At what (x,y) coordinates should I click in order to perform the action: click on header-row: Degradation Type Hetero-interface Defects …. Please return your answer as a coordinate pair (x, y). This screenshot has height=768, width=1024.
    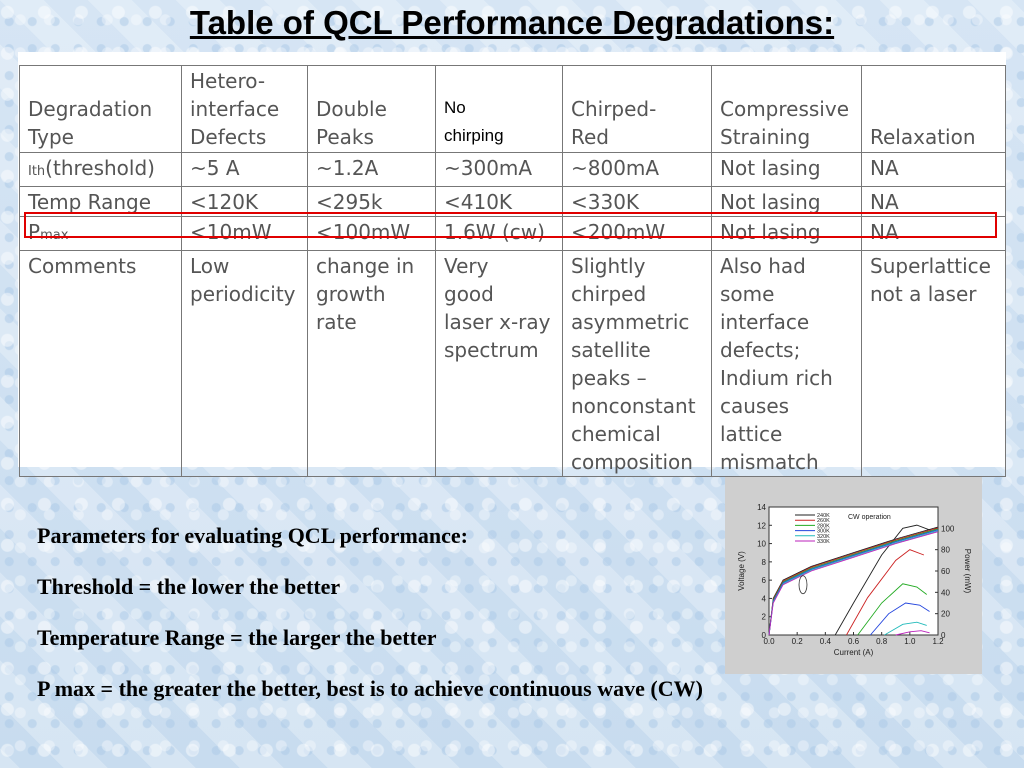
    Looking at the image, I should click on (512, 109).